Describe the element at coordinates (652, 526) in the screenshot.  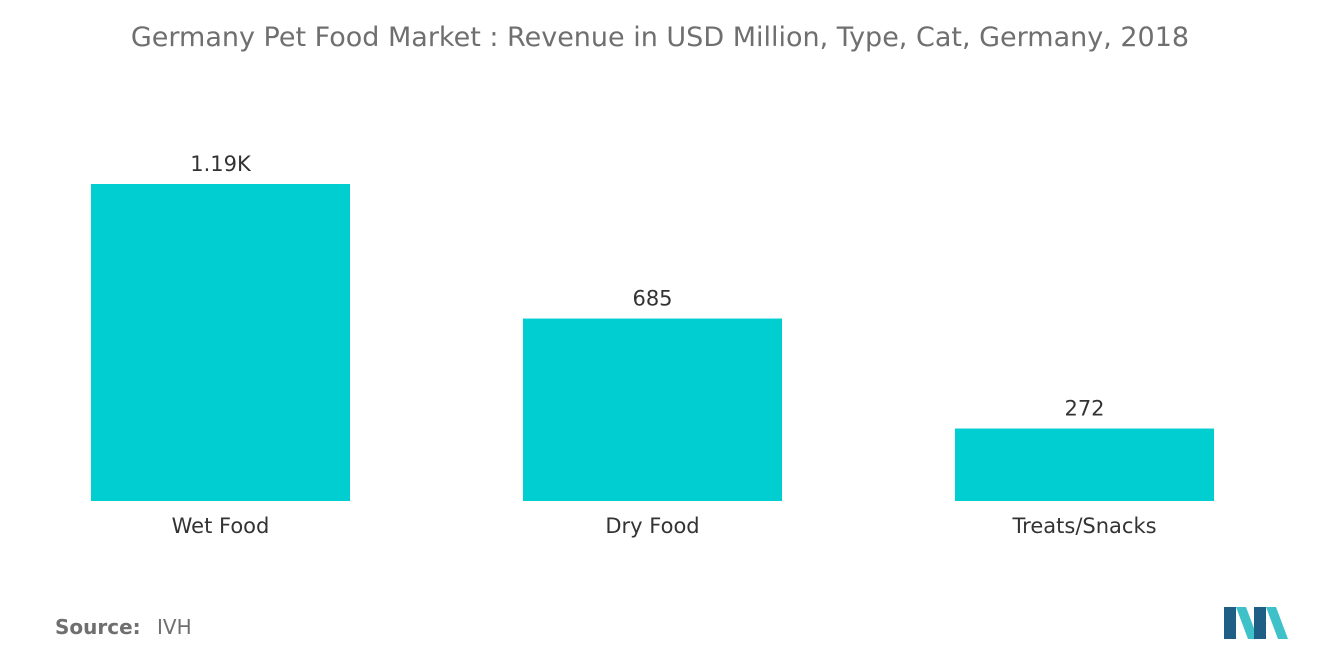
I see `x-tick-label: Dry Food` at that location.